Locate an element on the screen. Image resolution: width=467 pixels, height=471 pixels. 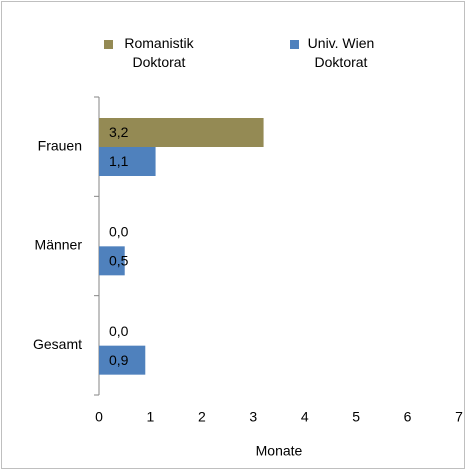
y-tick-label: Männer is located at coordinates (59, 245).